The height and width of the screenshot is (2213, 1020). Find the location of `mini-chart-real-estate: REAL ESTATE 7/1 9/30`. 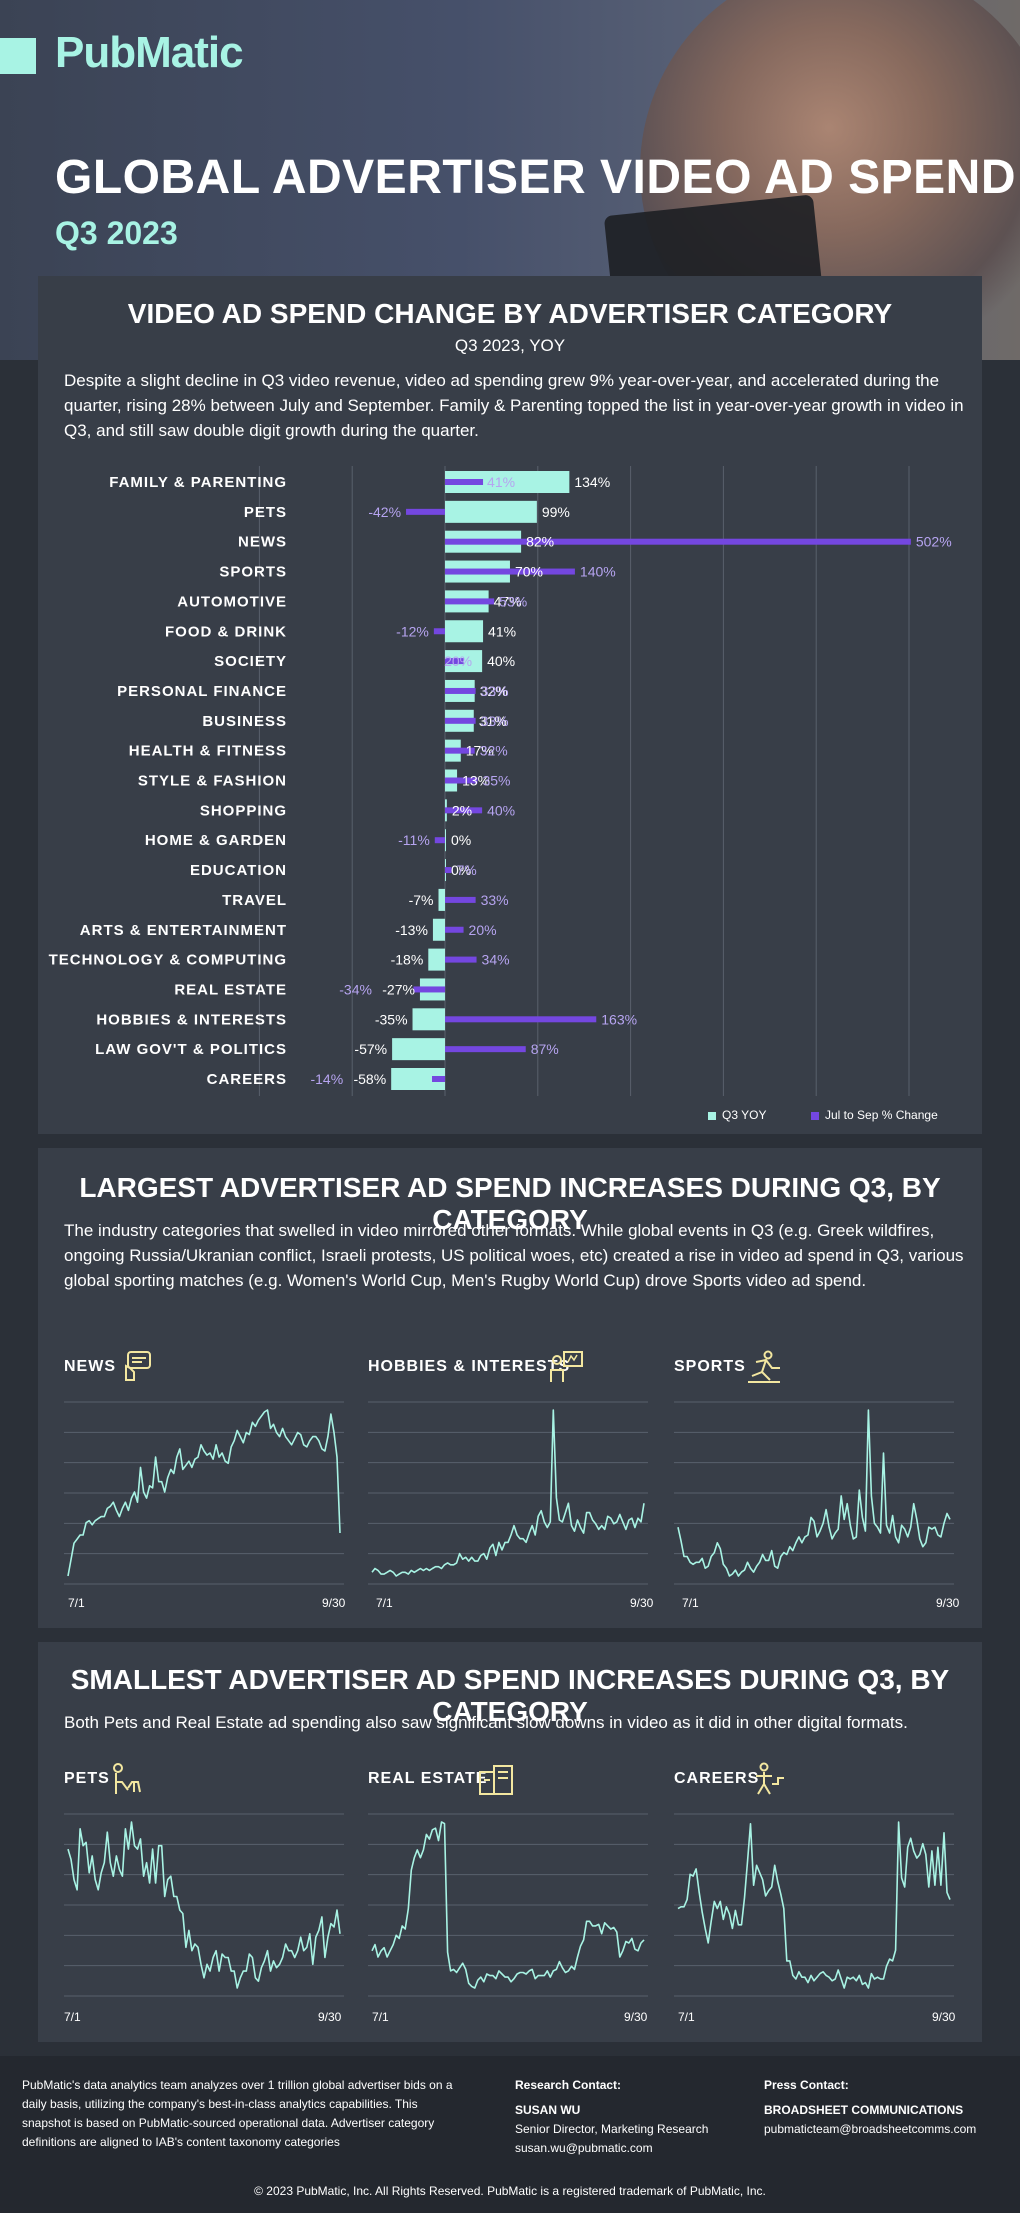

mini-chart-real-estate: REAL ESTATE 7/1 9/30 is located at coordinates (508, 1897).